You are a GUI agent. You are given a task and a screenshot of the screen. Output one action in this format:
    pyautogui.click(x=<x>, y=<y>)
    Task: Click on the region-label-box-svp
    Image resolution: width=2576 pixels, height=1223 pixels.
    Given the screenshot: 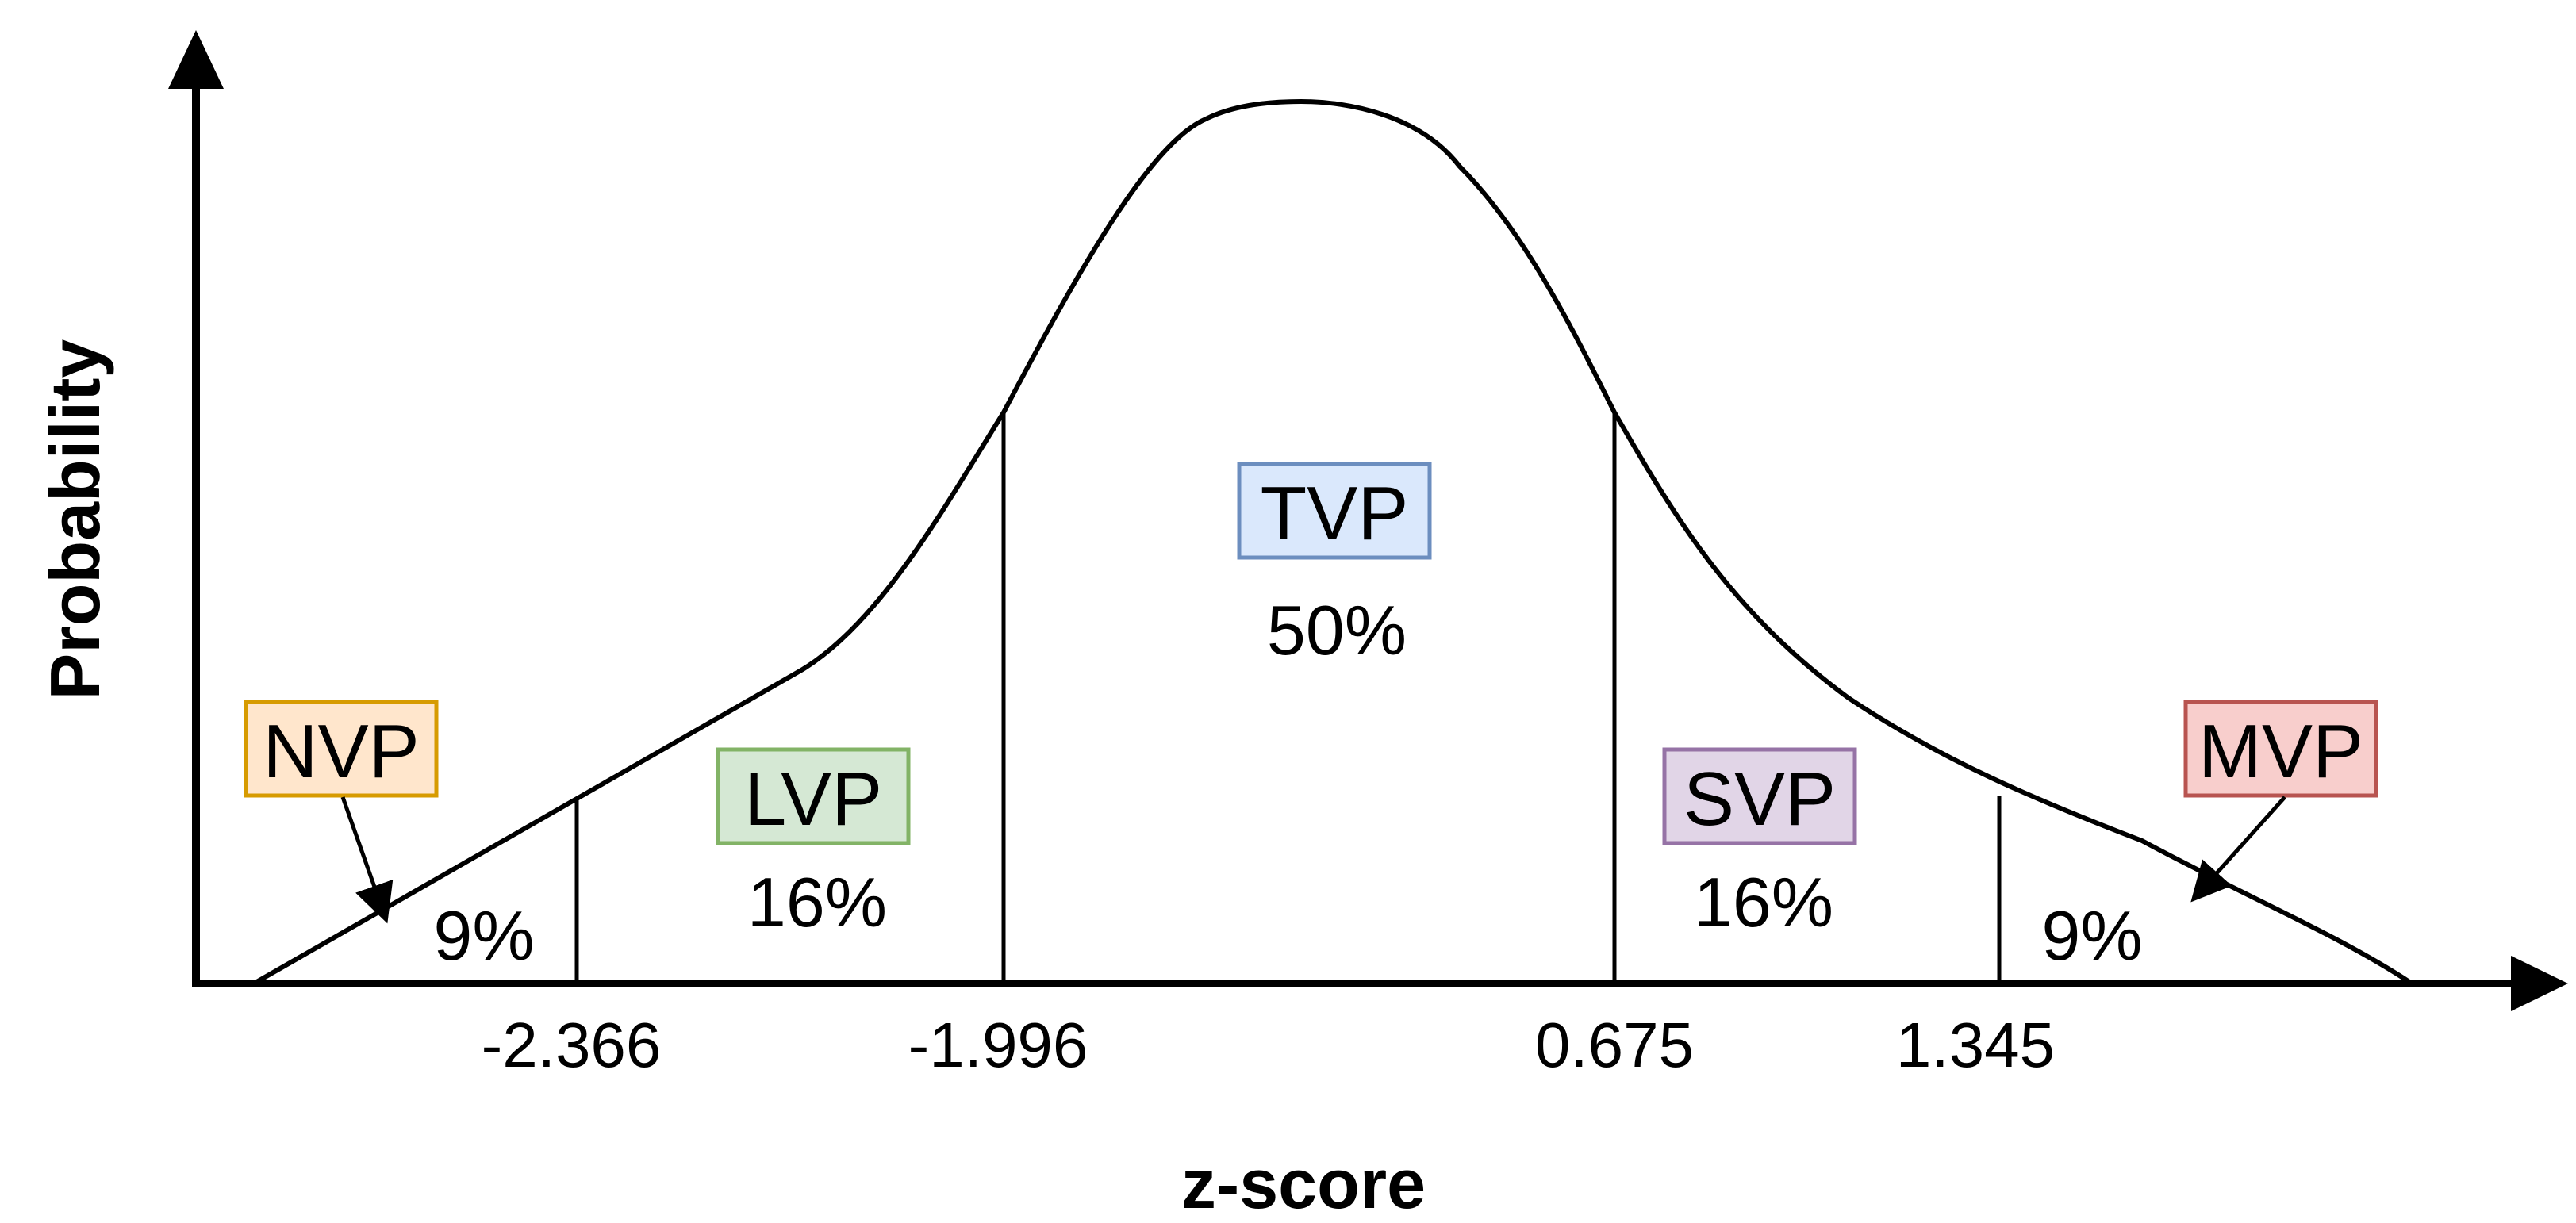 What is the action you would take?
    pyautogui.click(x=1759, y=796)
    